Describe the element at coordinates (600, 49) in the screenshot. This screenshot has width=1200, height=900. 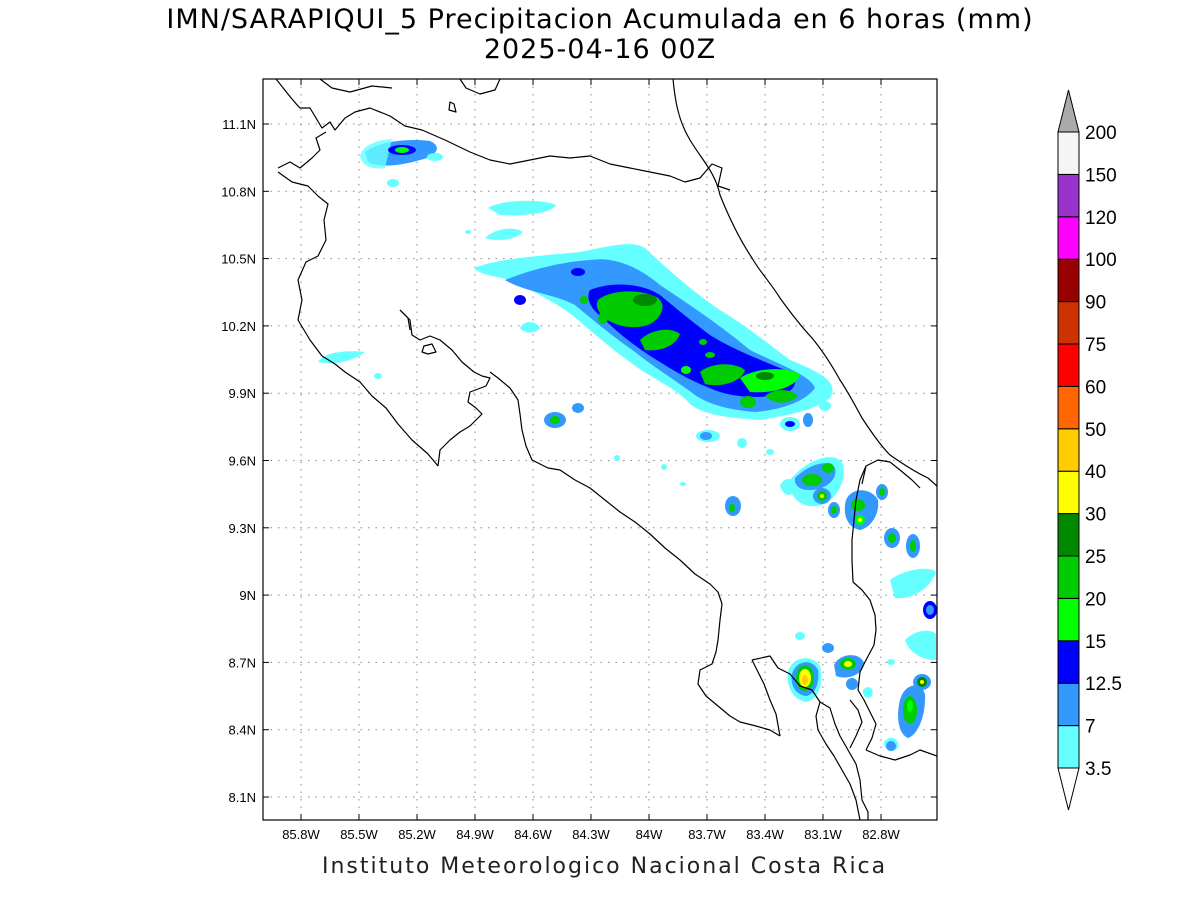
I see `map-date: 2025-04-16 00Z` at that location.